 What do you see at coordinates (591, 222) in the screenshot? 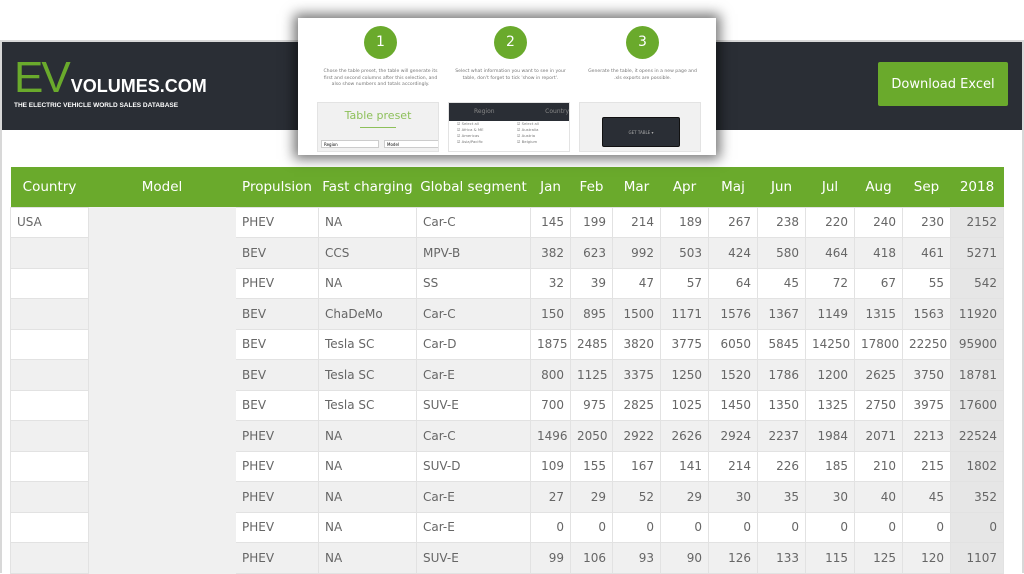
I see `cell-feb: 199` at bounding box center [591, 222].